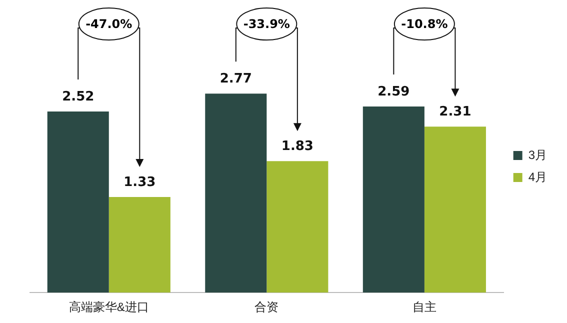 This screenshot has width=567, height=323. I want to click on data-label: 2.52, so click(78, 96).